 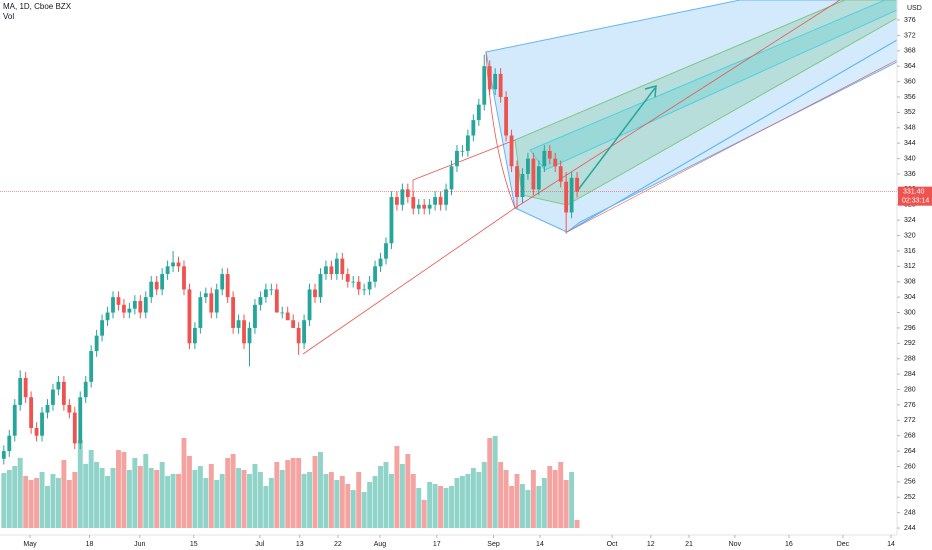 What do you see at coordinates (914, 275) in the screenshot?
I see `price-axis` at bounding box center [914, 275].